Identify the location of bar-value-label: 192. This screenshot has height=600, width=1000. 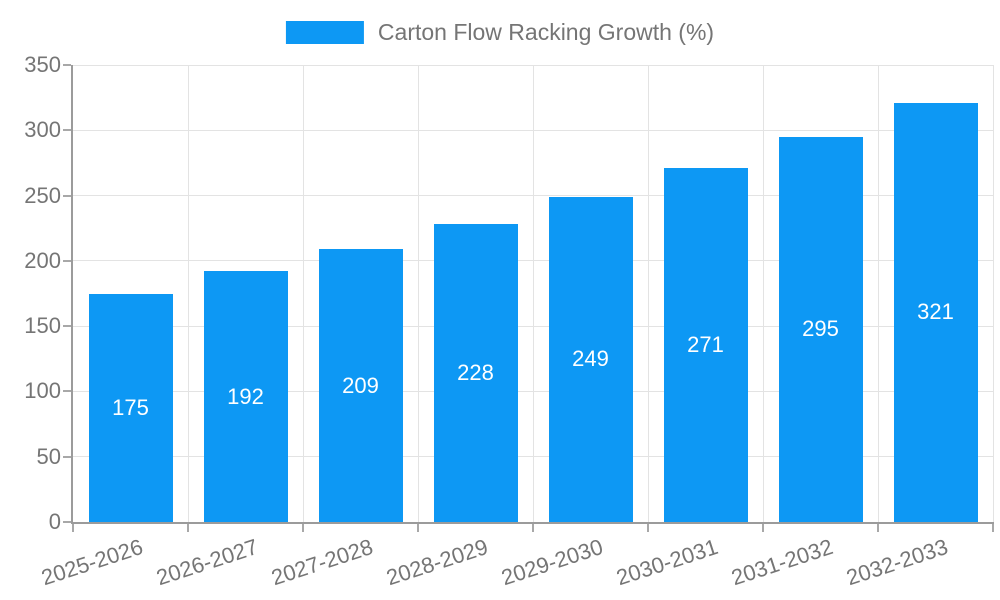
(245, 396).